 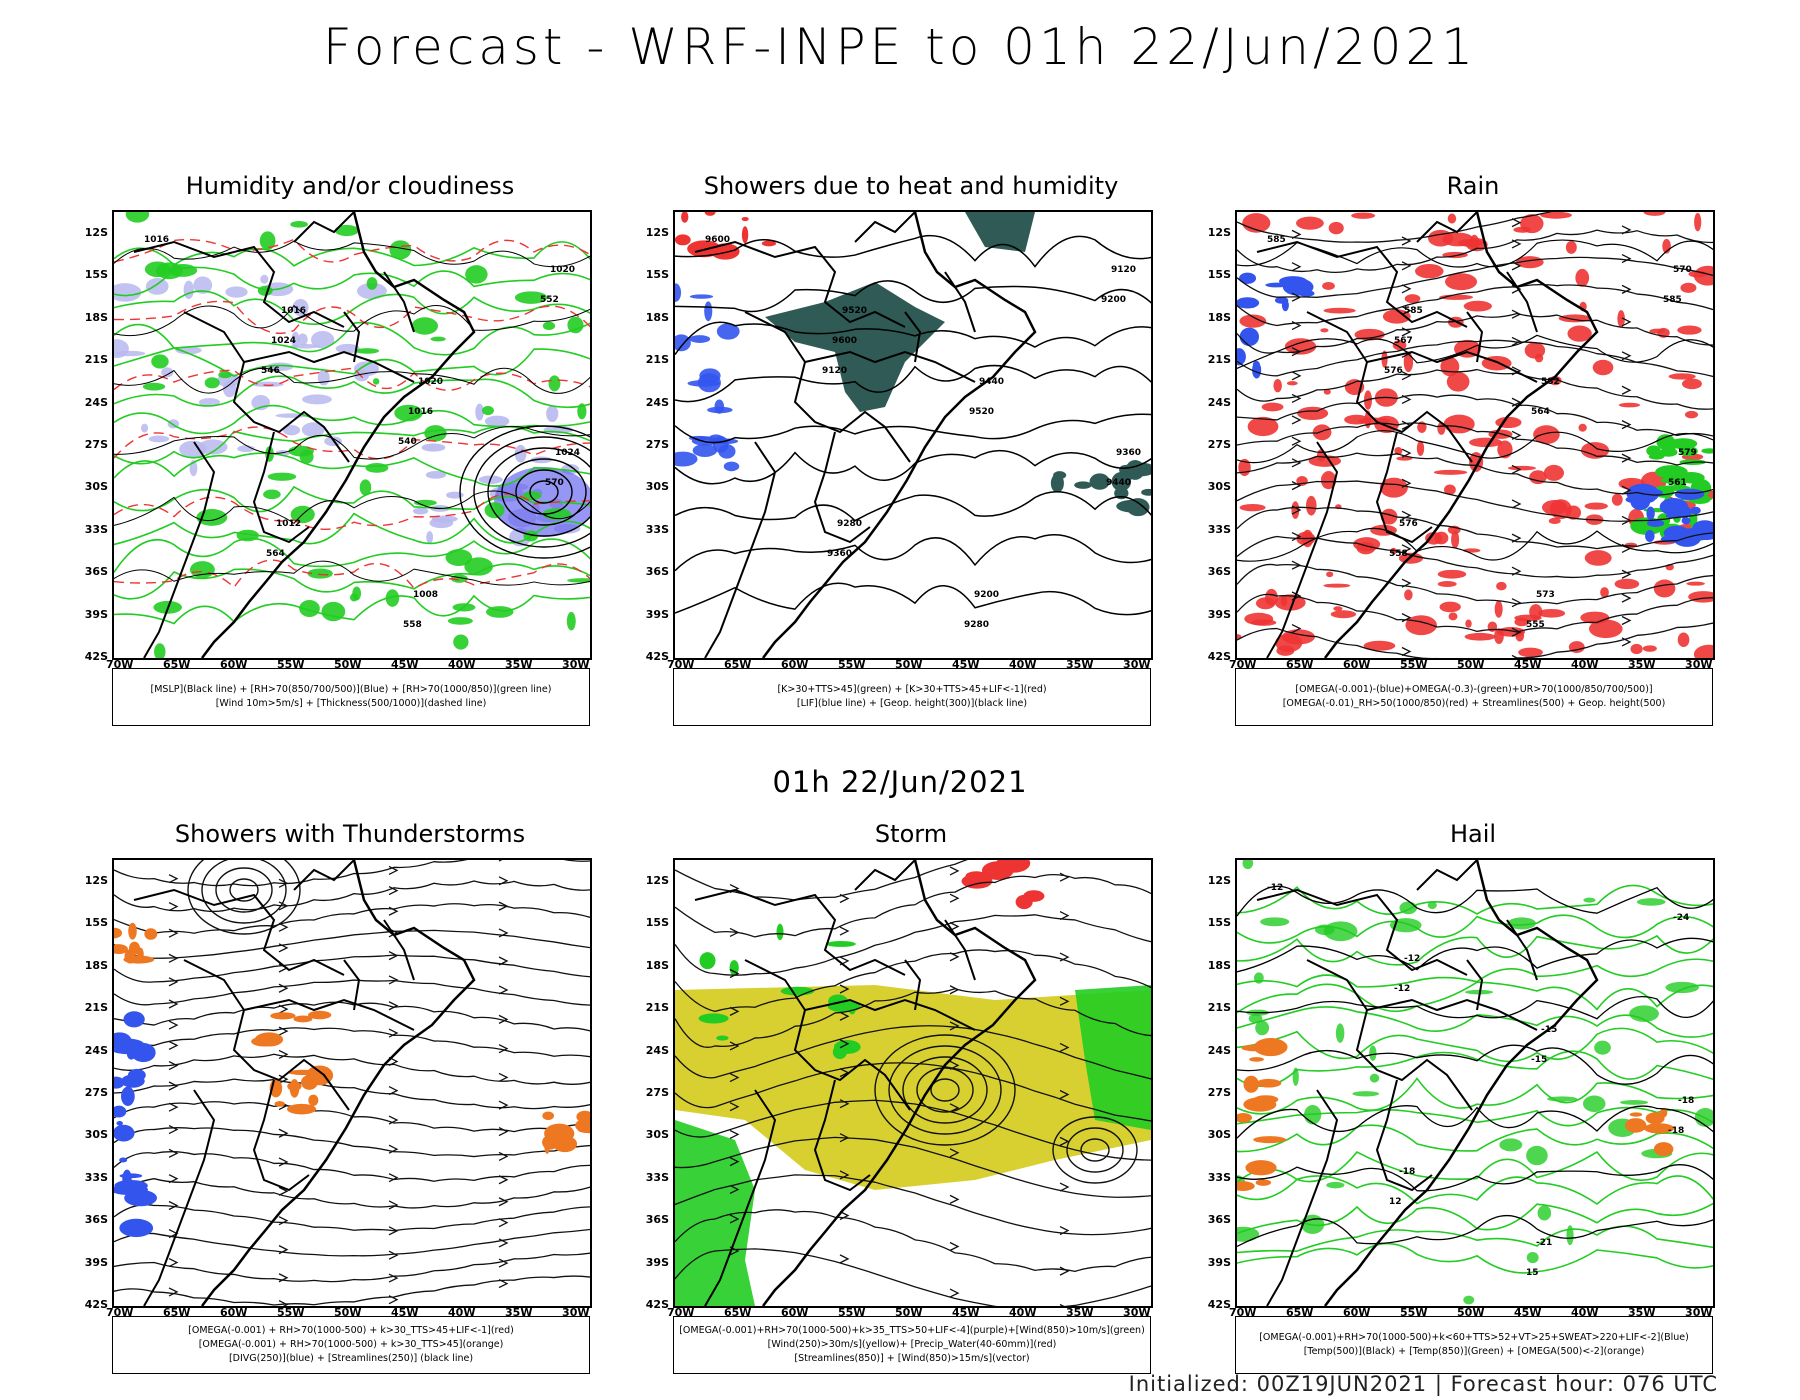 What do you see at coordinates (1080, 664) in the screenshot?
I see `longitude-label: 35W` at bounding box center [1080, 664].